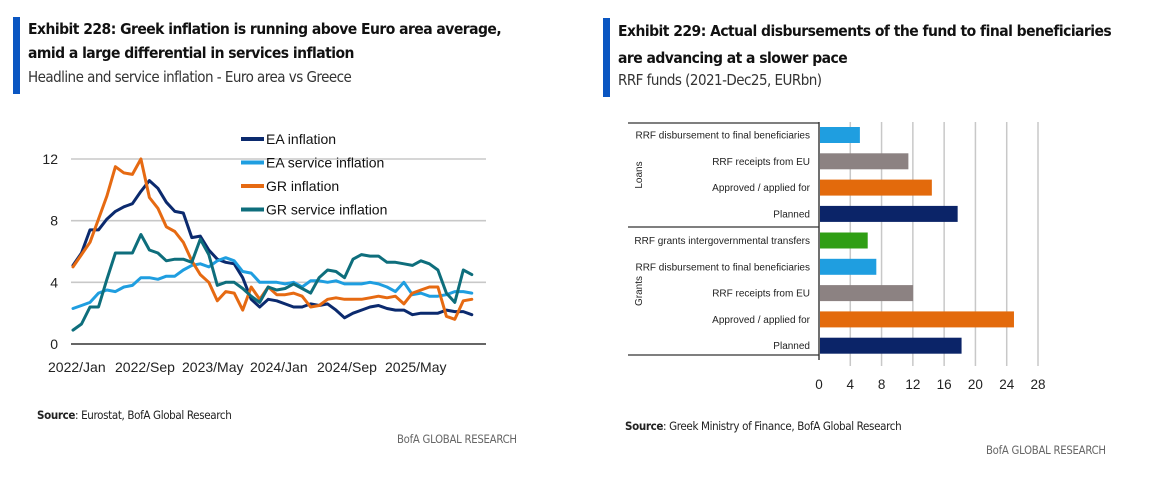 The width and height of the screenshot is (1158, 494). I want to click on legend-item: GR inflation, so click(290, 186).